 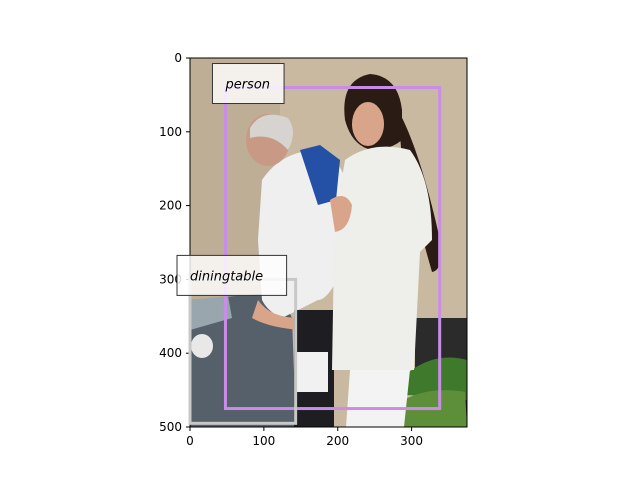 I want to click on plant-leaves, so click(x=433, y=378).